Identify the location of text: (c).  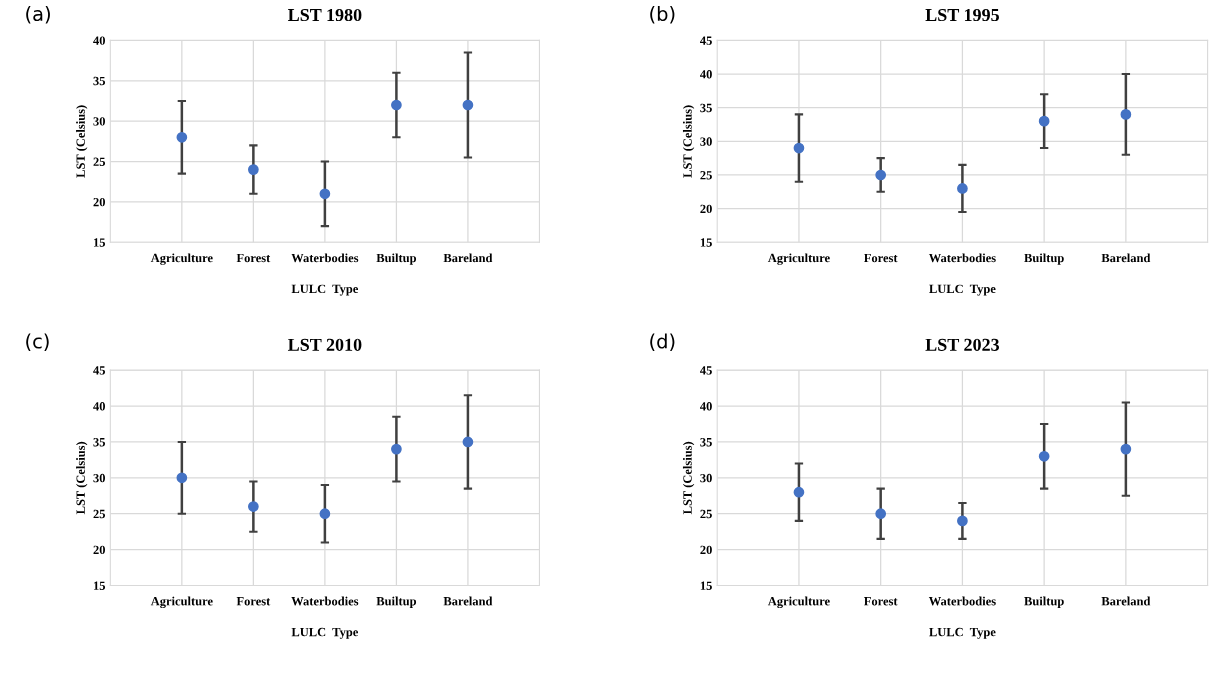
(37, 342).